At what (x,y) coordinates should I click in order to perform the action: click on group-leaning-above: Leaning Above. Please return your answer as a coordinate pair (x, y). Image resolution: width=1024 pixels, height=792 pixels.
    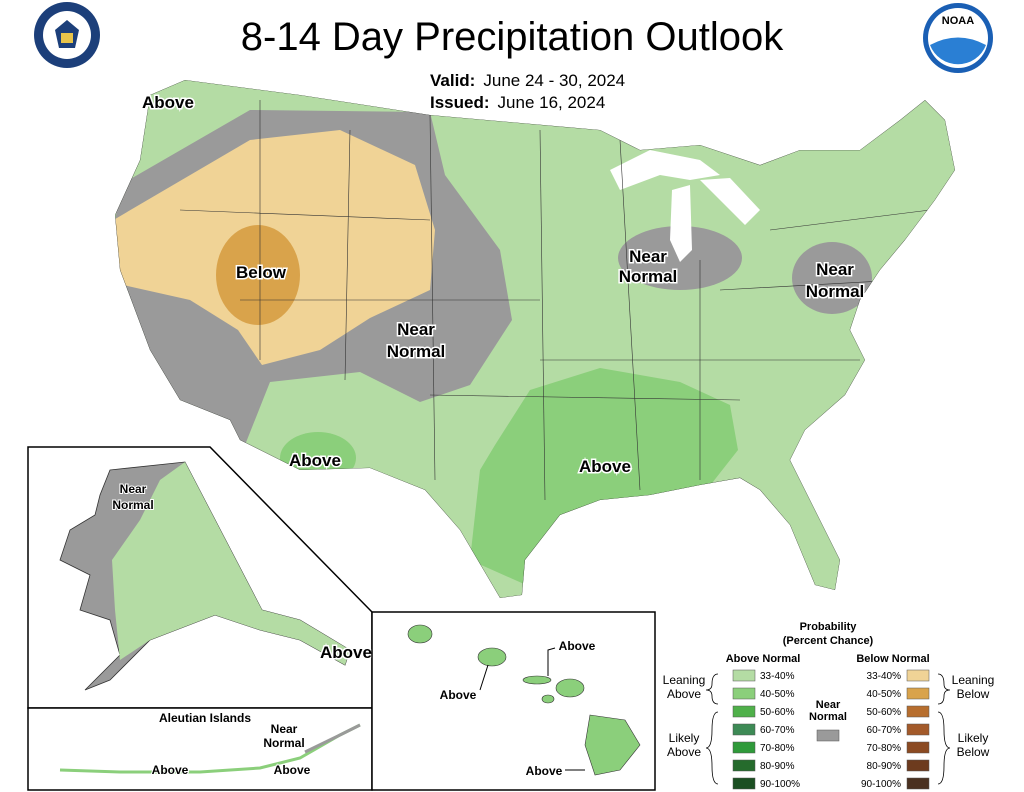
    Looking at the image, I should click on (684, 687).